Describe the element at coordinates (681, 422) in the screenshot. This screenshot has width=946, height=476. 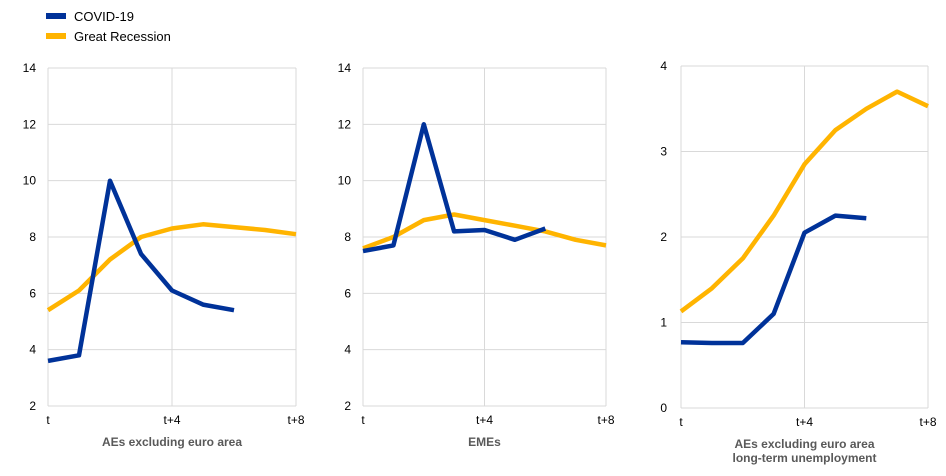
I see `chart3-x-tick-label-0: t` at that location.